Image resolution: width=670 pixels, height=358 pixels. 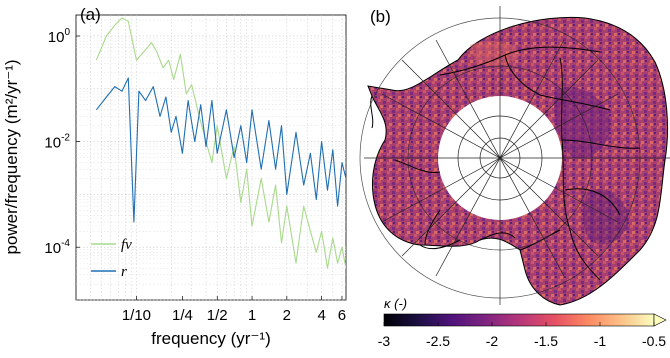 What do you see at coordinates (124, 272) in the screenshot?
I see `legend-label-r: r` at bounding box center [124, 272].